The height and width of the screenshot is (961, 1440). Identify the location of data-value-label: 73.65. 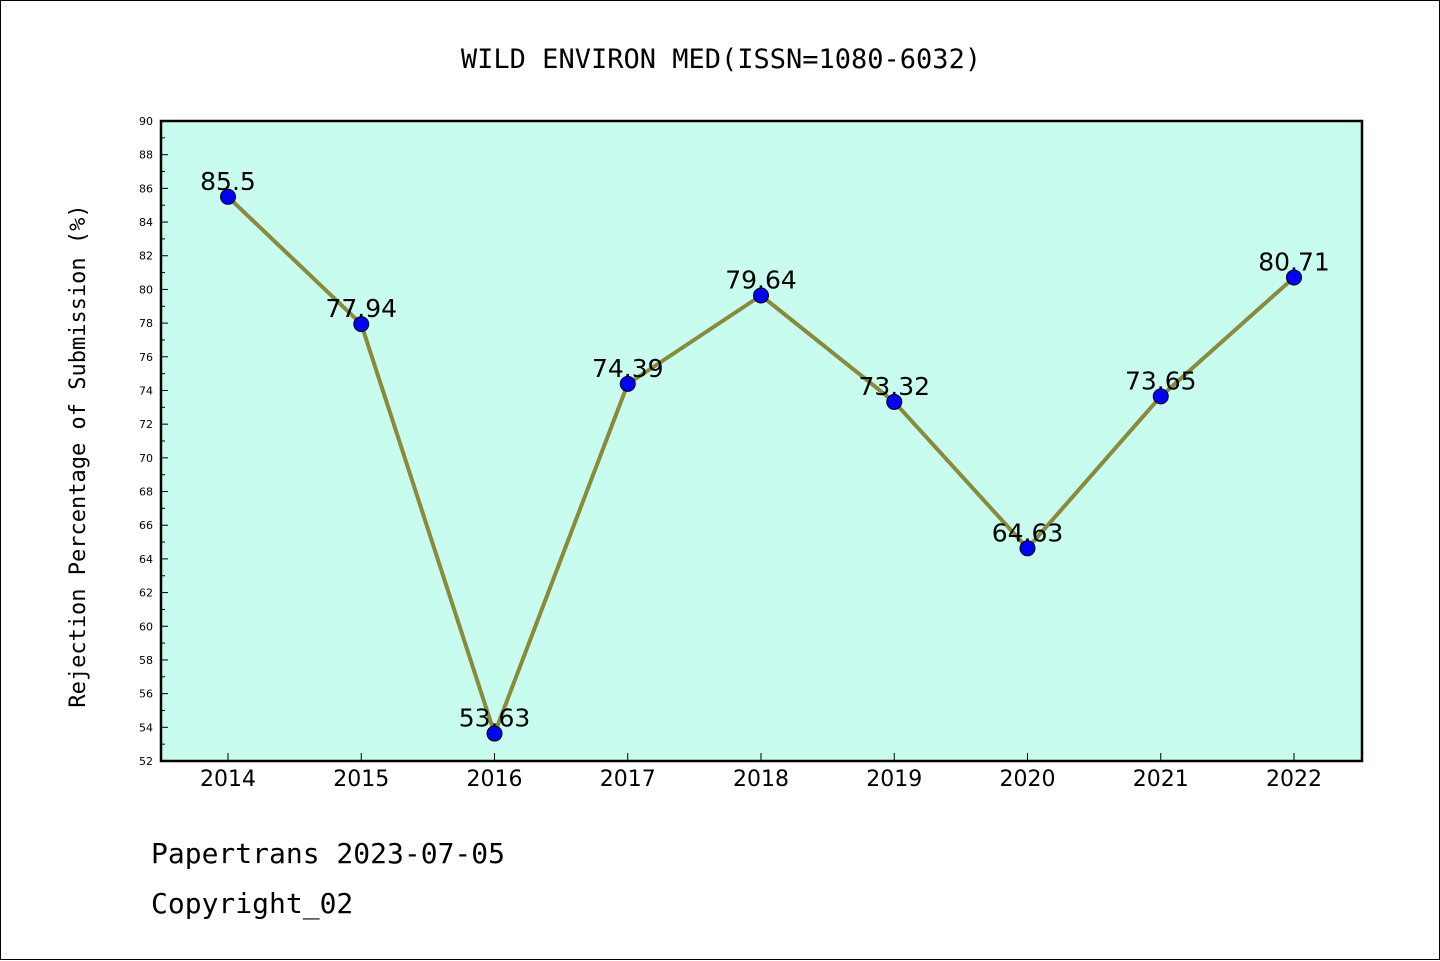
(1161, 380).